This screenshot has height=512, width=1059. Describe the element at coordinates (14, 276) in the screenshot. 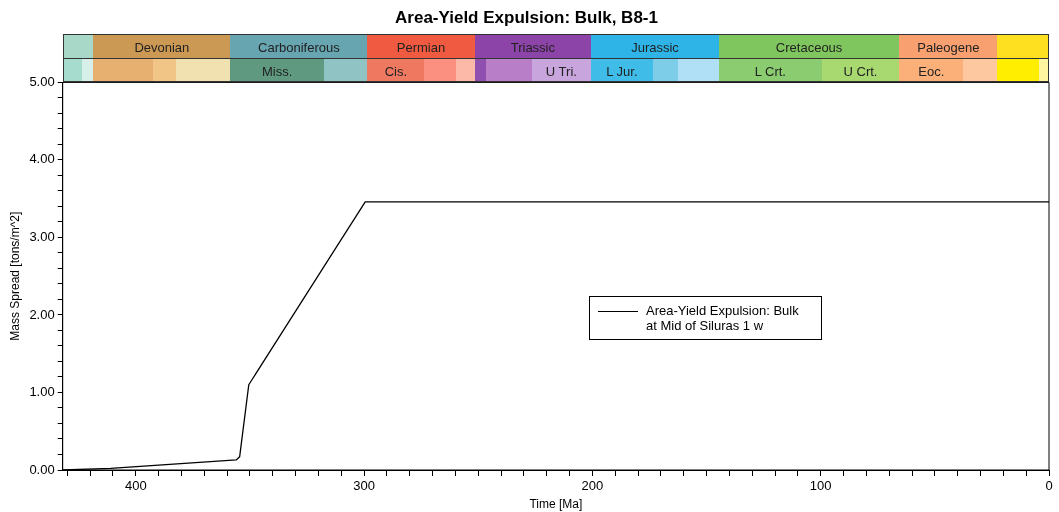

I see `y-axis-title: Mass Spread [tons/m^2]` at that location.